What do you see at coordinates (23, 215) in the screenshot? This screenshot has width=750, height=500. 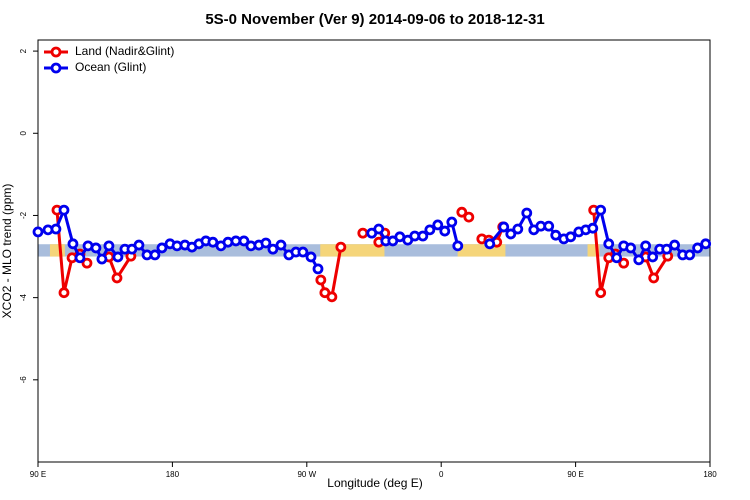 I see `y-tick-label: -2` at bounding box center [23, 215].